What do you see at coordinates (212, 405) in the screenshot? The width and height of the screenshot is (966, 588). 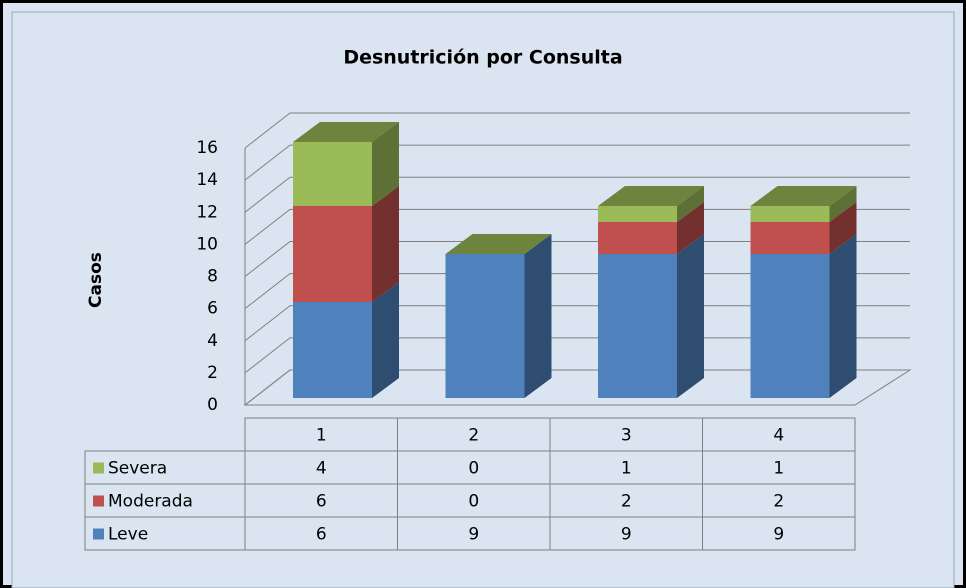 I see `y-tick-label: 0` at bounding box center [212, 405].